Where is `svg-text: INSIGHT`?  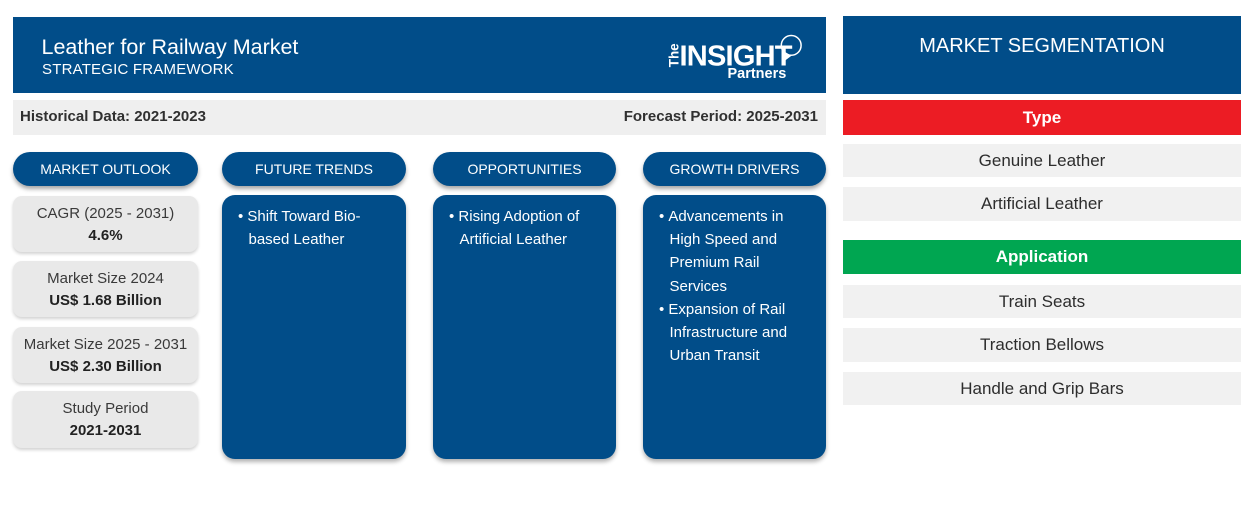
svg-text: INSIGHT is located at coordinates (736, 57).